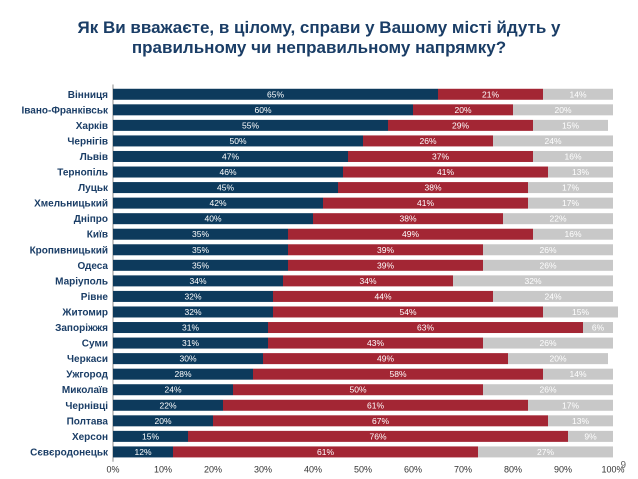 The height and width of the screenshot is (479, 638). I want to click on category-label: Кропивницький, so click(69, 250).